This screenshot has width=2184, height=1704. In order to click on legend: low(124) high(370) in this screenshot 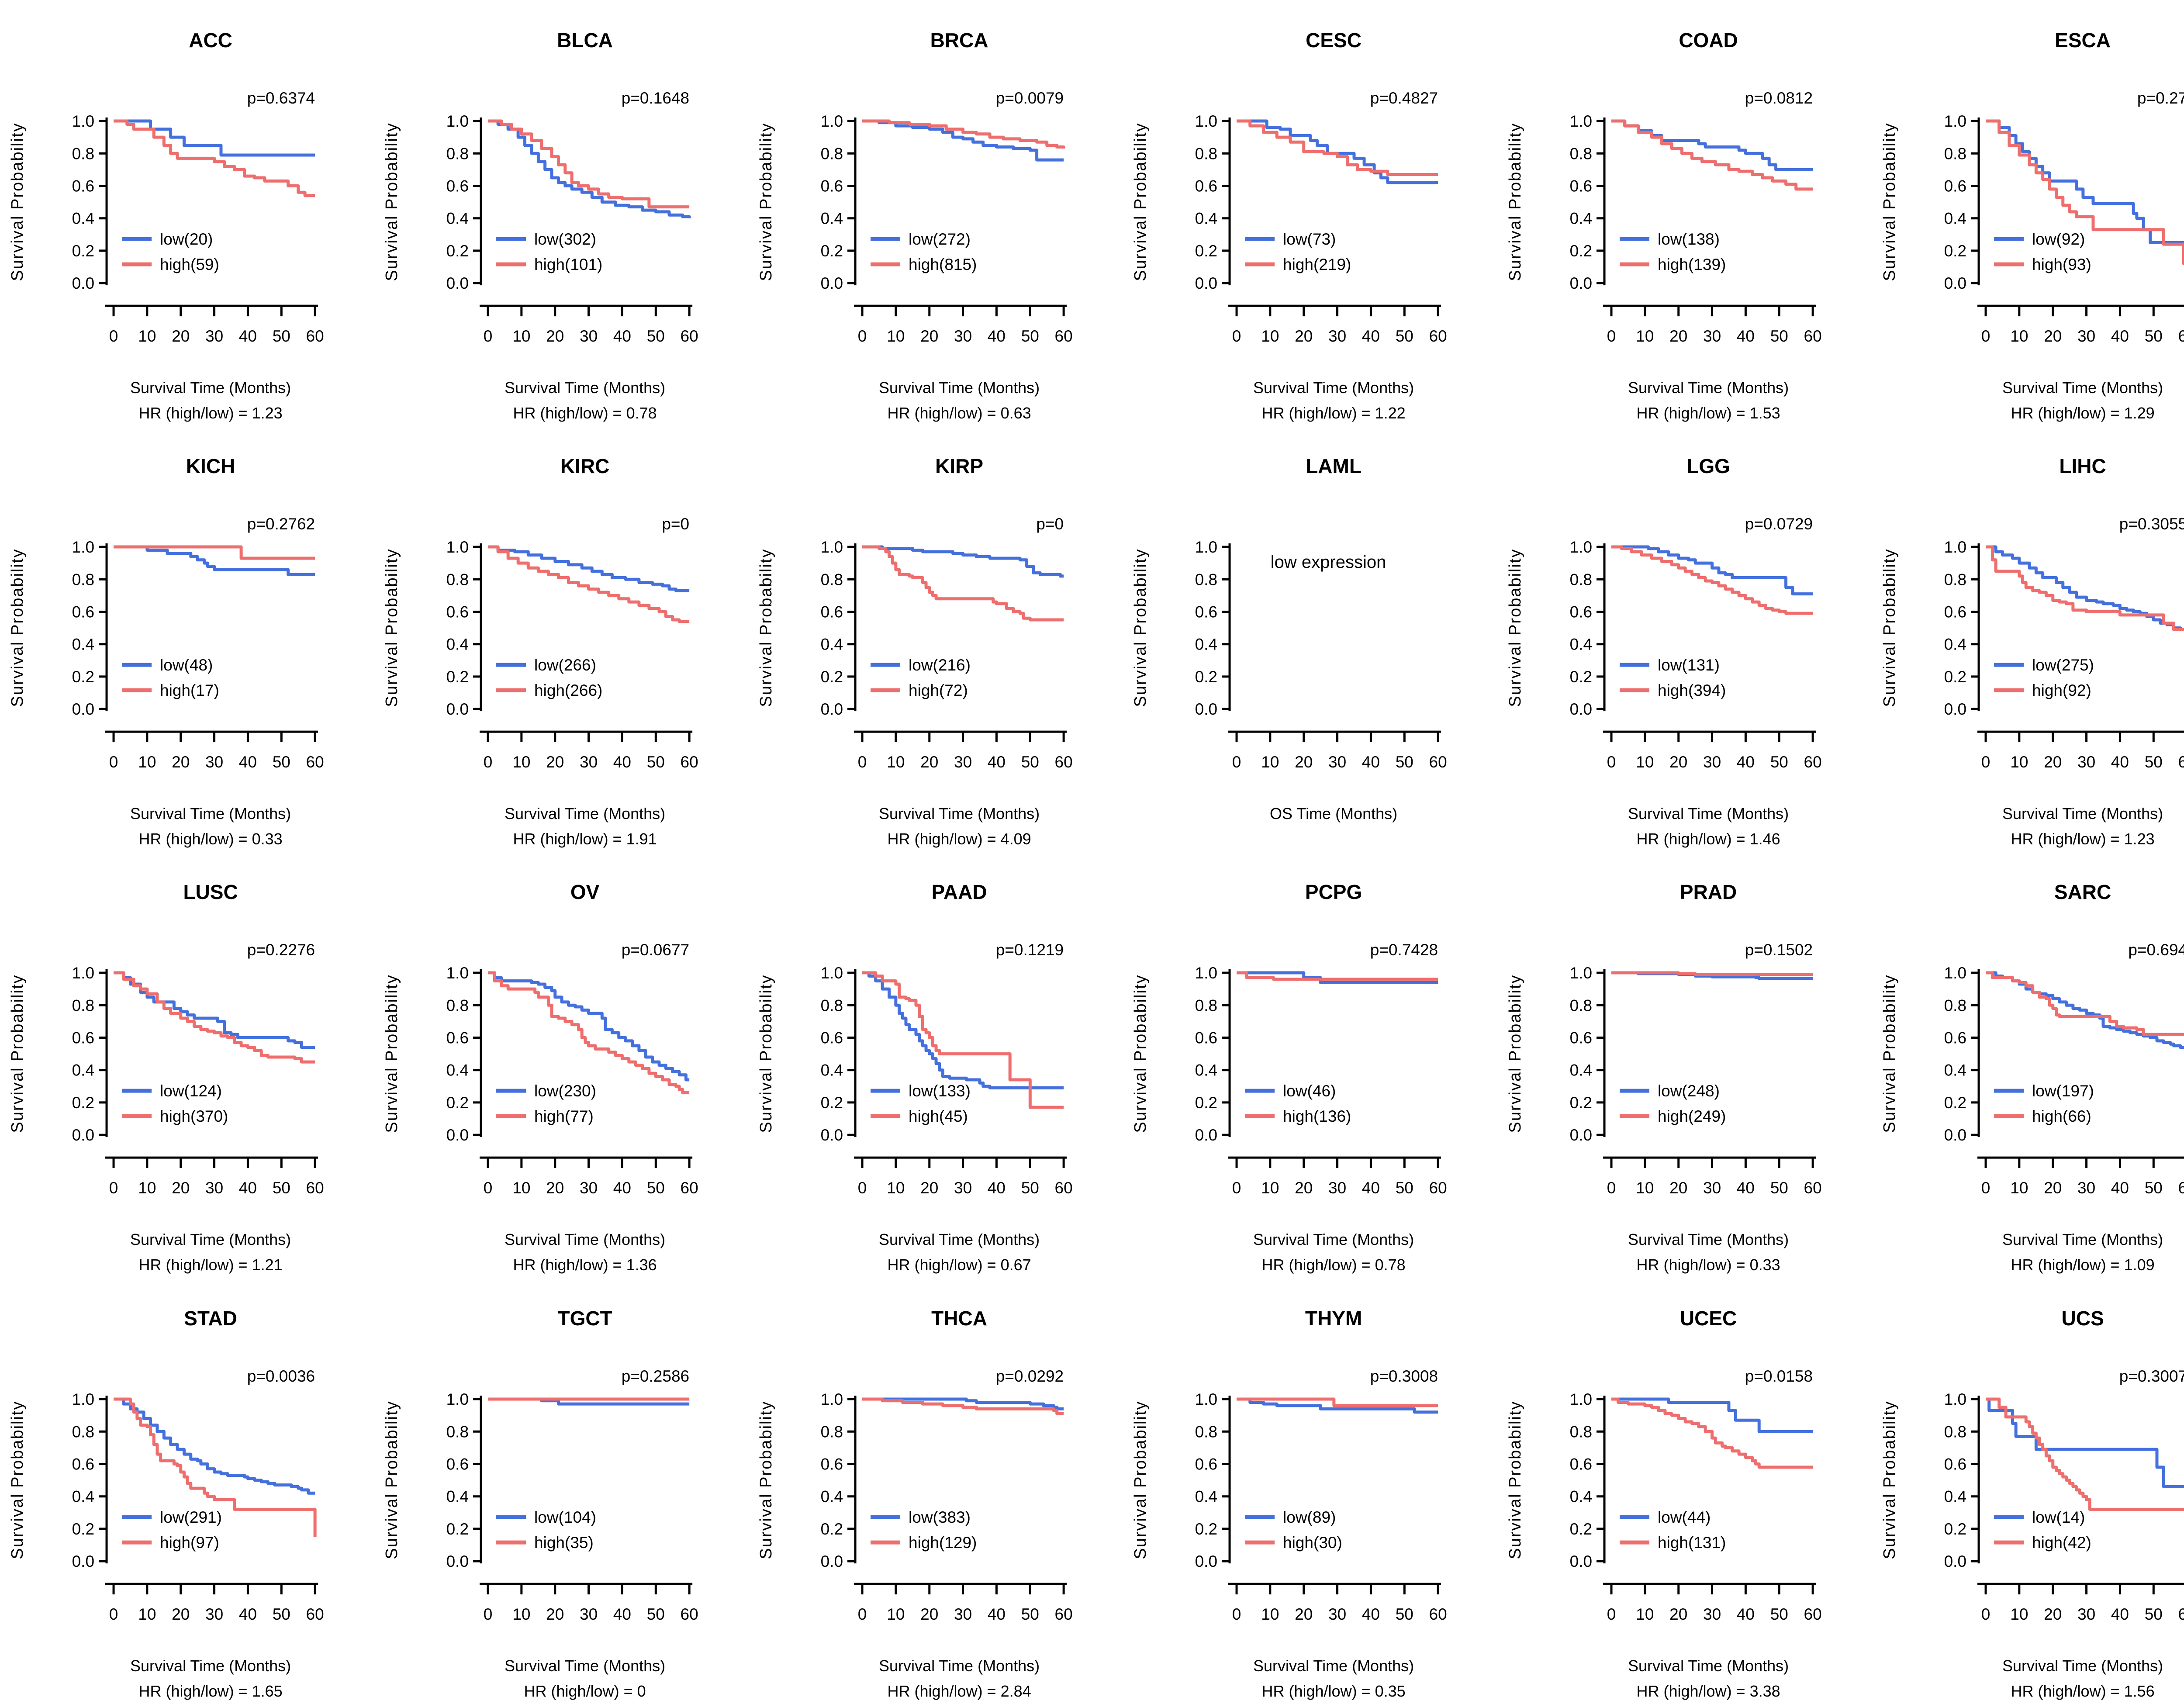, I will do `click(175, 1103)`.